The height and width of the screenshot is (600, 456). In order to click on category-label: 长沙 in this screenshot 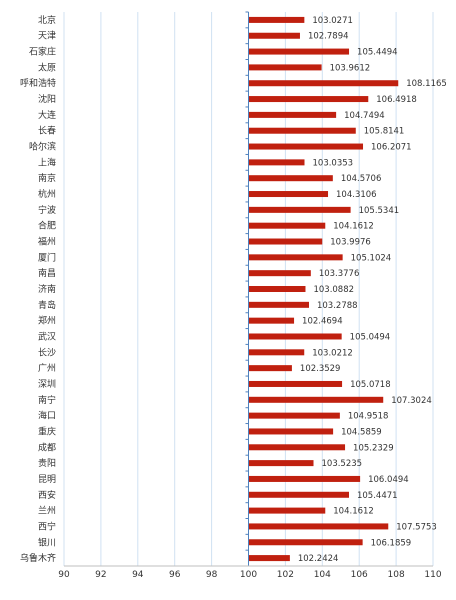, I will do `click(47, 352)`.